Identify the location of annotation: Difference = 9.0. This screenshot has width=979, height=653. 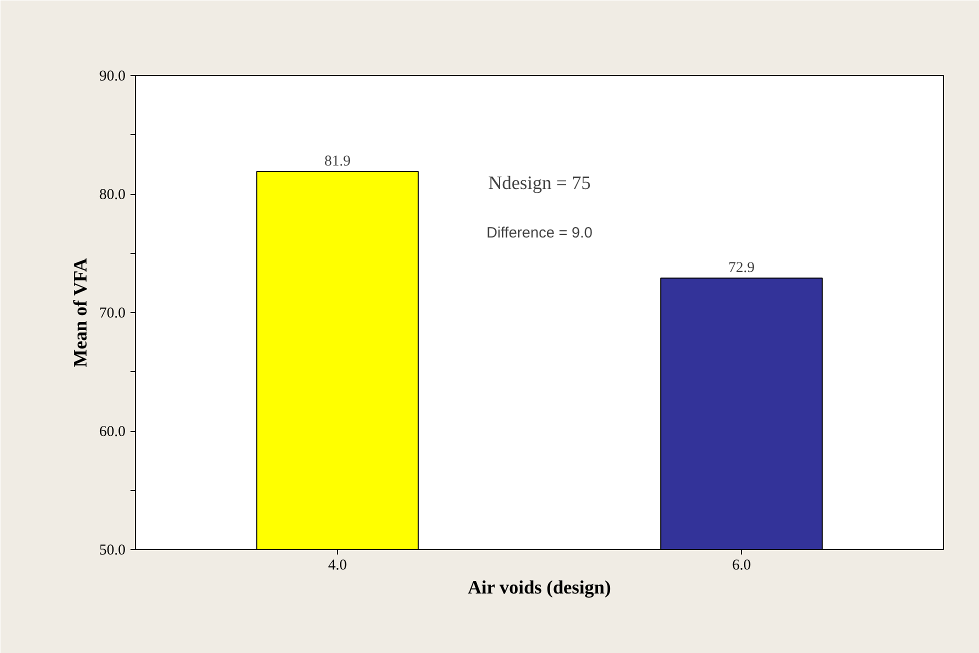
(539, 233).